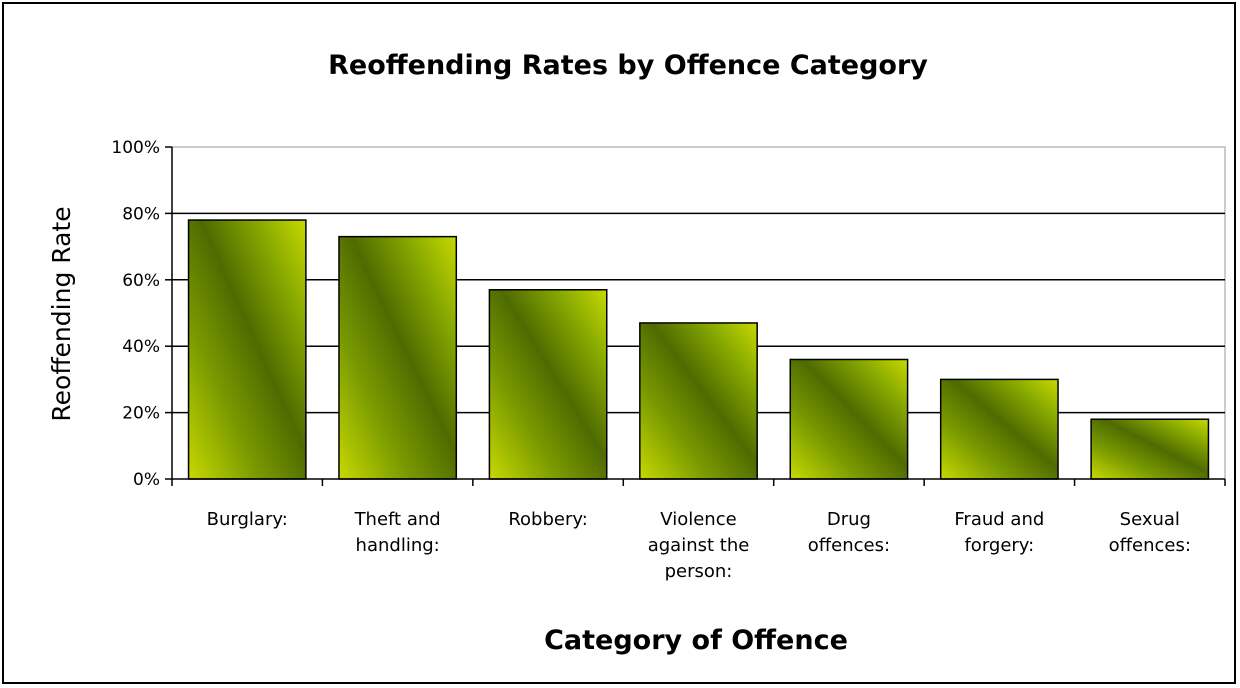 The width and height of the screenshot is (1240, 688). I want to click on x-tick-label: Robbery:, so click(547, 519).